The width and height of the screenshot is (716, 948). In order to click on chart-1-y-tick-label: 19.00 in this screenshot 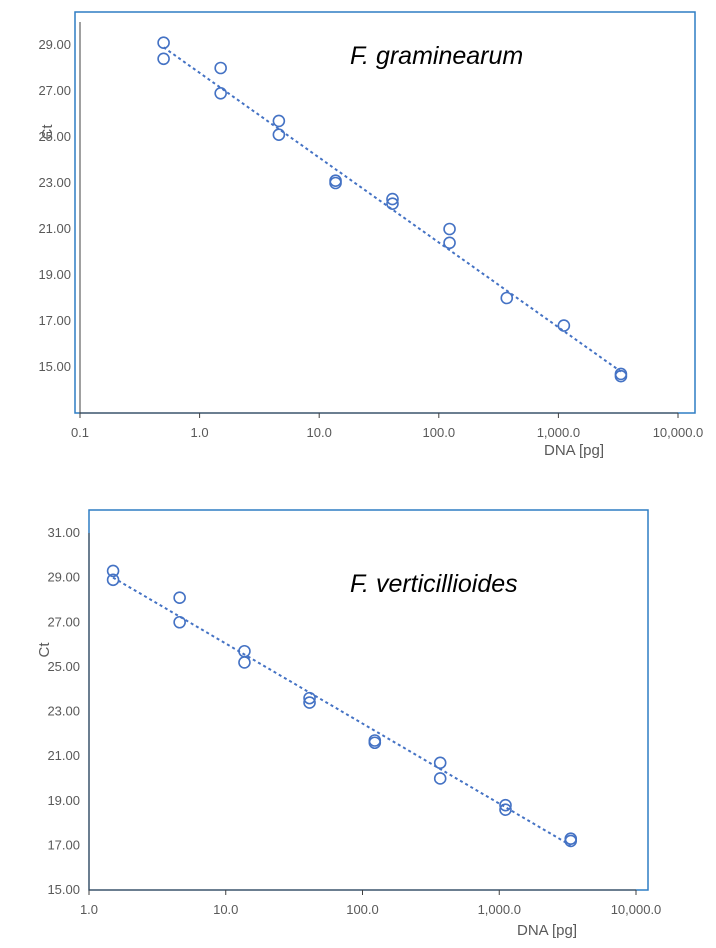, I will do `click(54, 274)`.